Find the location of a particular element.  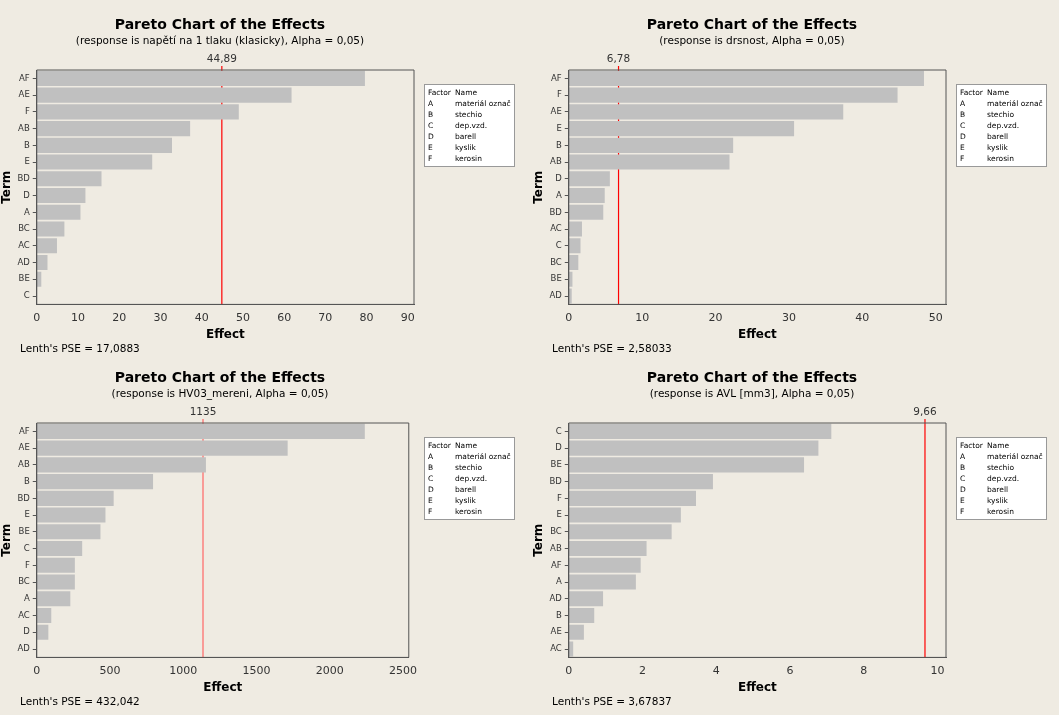

chart-subtitle: (response is drsnost, Alpha = 0,05) is located at coordinates (752, 40).